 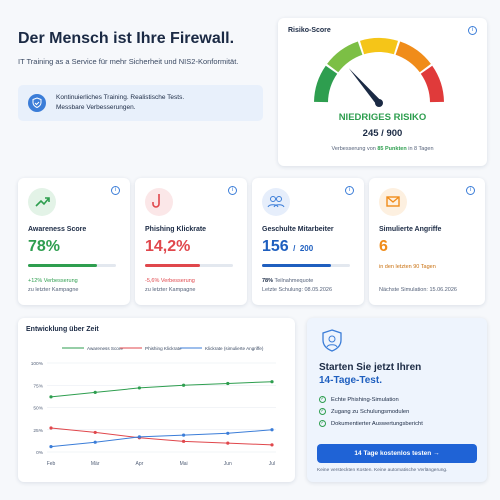 What do you see at coordinates (354, 149) in the screenshot?
I see `text: Verbesserung von` at bounding box center [354, 149].